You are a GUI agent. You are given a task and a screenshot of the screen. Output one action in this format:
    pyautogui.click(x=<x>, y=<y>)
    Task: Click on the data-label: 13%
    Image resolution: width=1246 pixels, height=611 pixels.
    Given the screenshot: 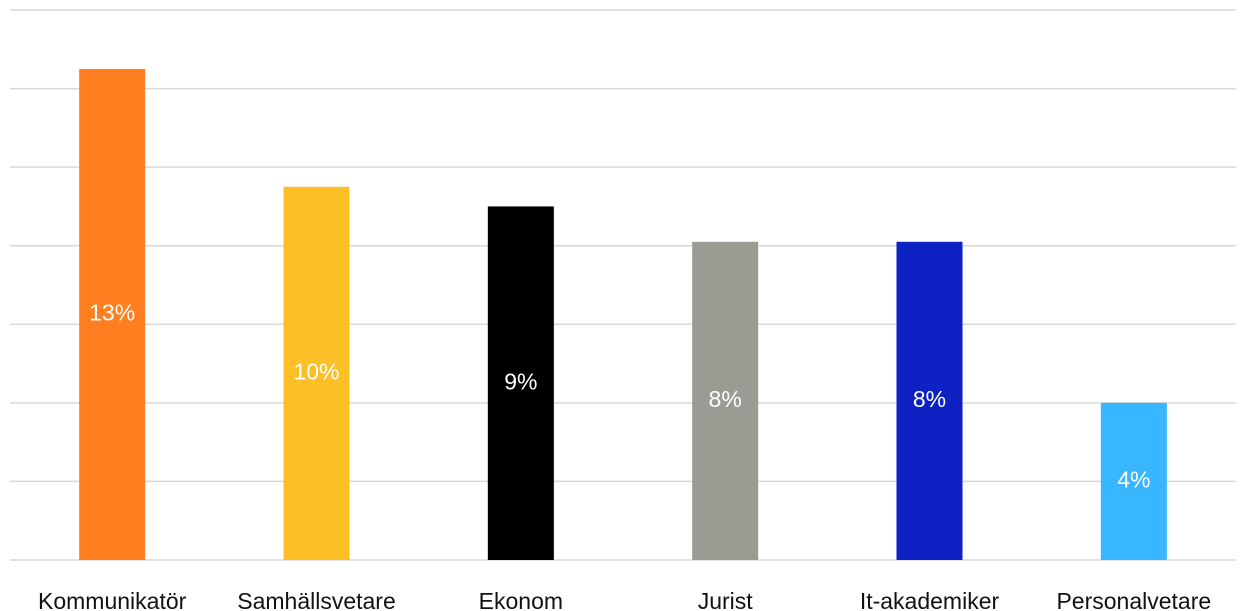 What is the action you would take?
    pyautogui.click(x=112, y=313)
    